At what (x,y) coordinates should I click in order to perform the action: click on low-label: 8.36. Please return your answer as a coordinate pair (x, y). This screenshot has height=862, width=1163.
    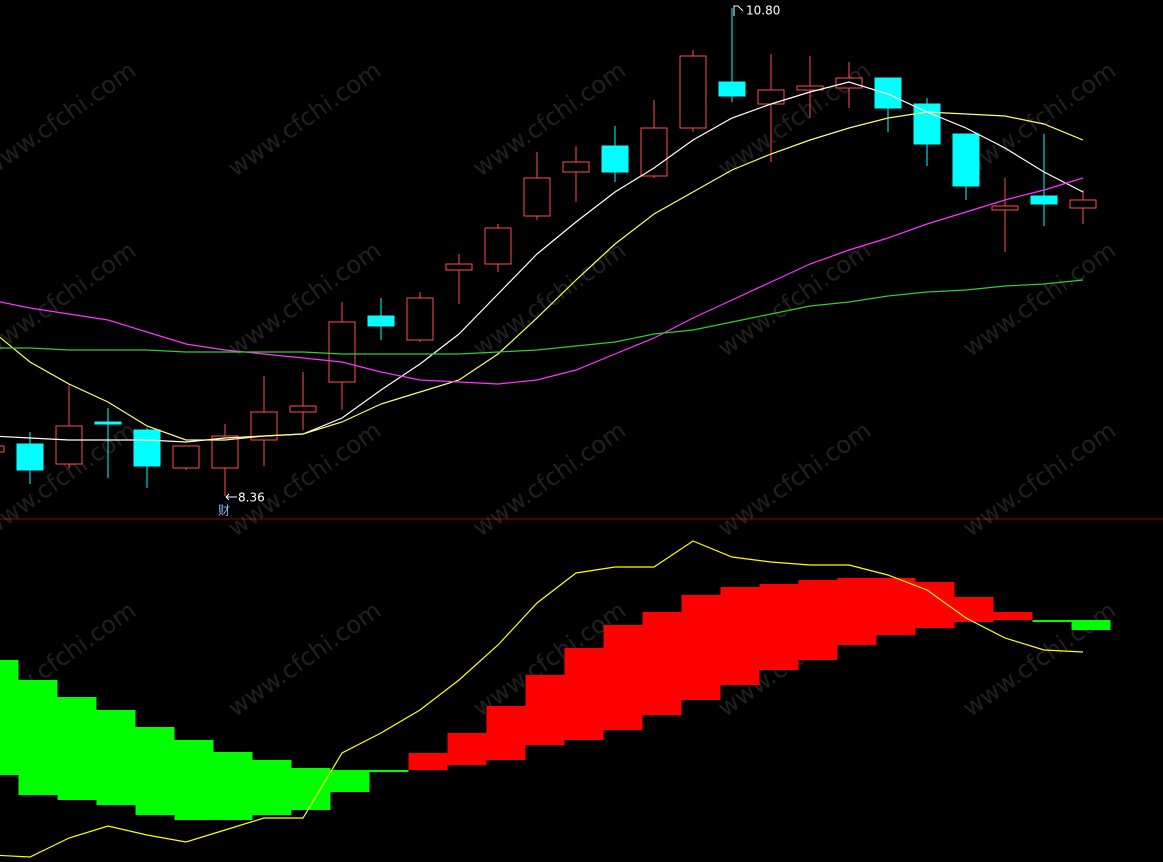
    Looking at the image, I should click on (251, 498).